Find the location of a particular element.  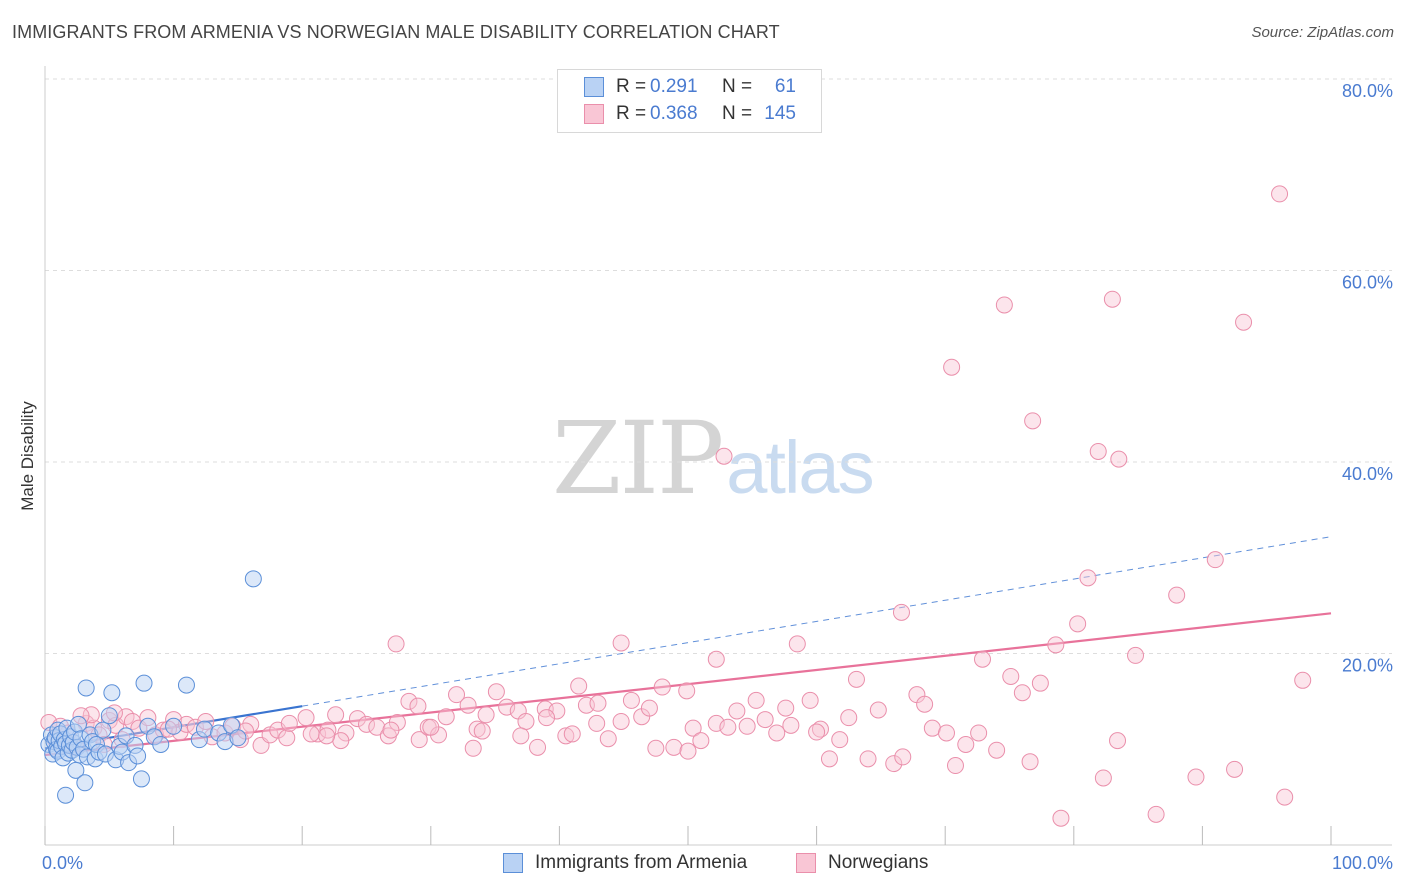

armenia-swatch is located at coordinates (594, 87).